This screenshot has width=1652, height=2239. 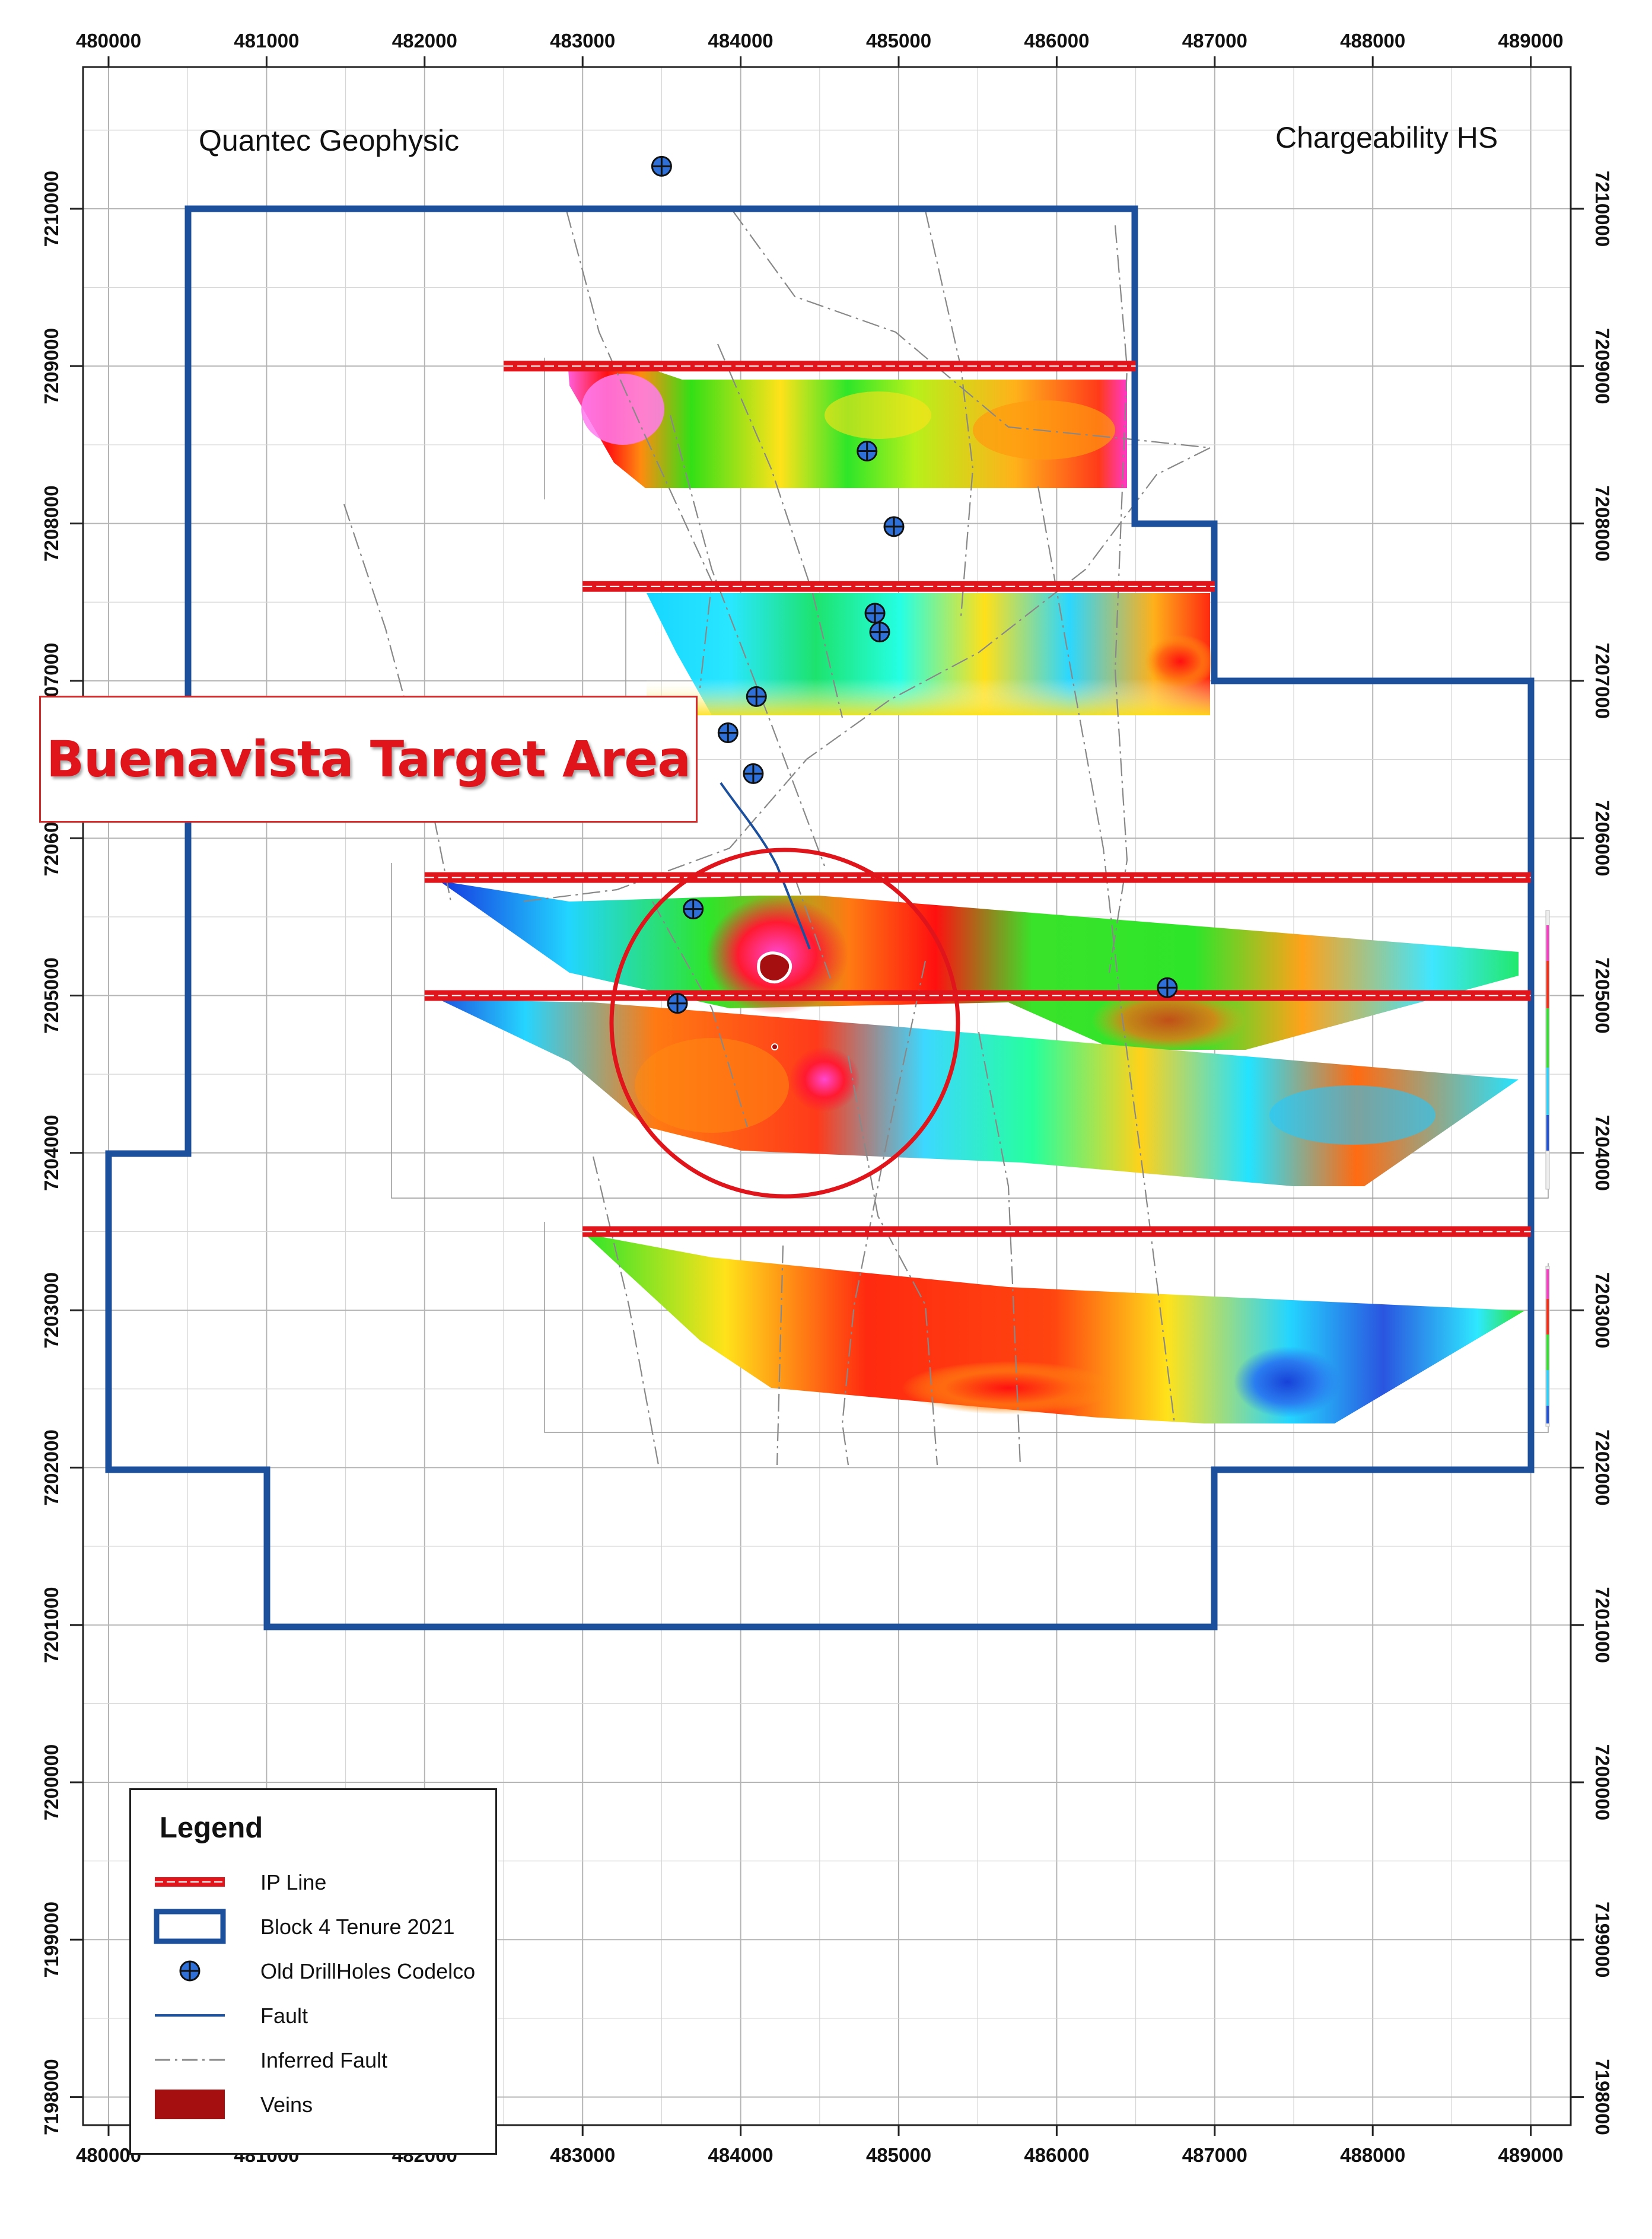 I want to click on x-tick-label-top: 481000, so click(x=266, y=41).